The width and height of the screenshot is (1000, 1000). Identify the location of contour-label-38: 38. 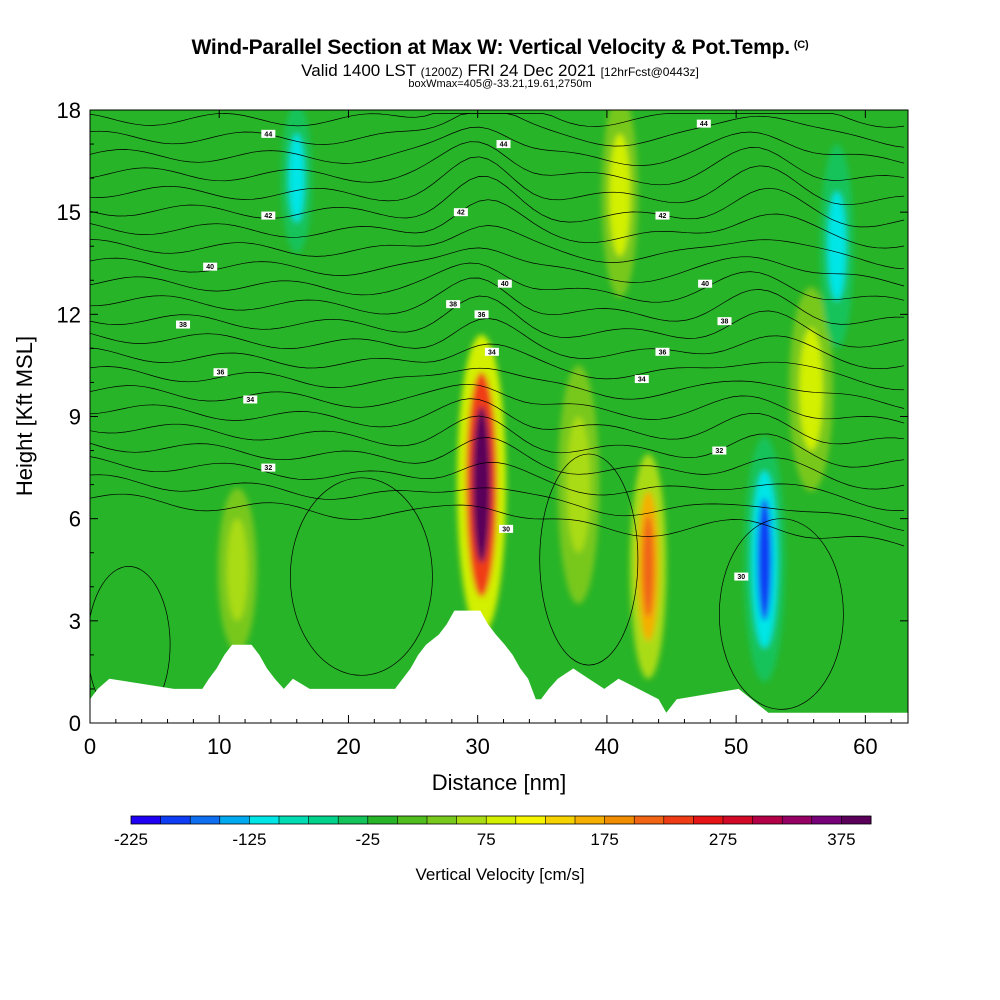
(724, 321).